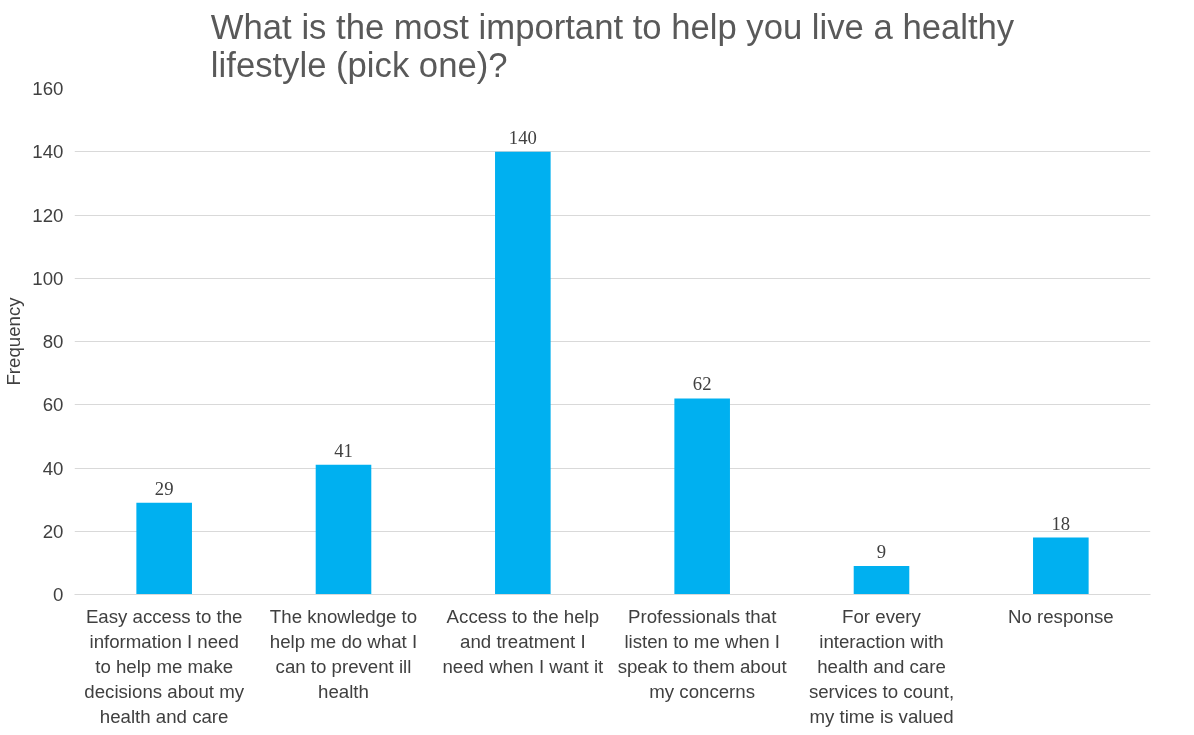 Image resolution: width=1194 pixels, height=735 pixels. I want to click on data-label: 41, so click(343, 450).